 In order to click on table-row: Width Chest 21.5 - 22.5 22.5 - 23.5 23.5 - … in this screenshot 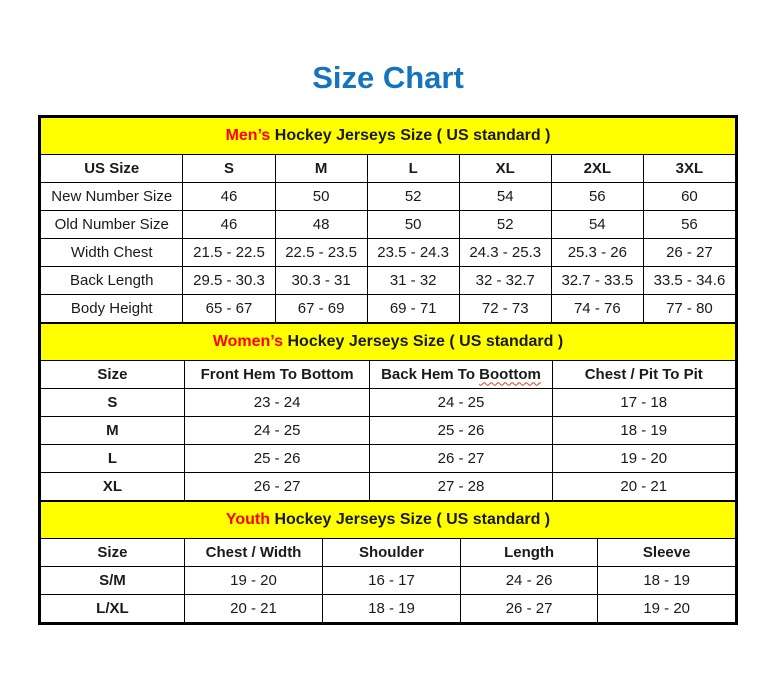, I will do `click(388, 252)`.